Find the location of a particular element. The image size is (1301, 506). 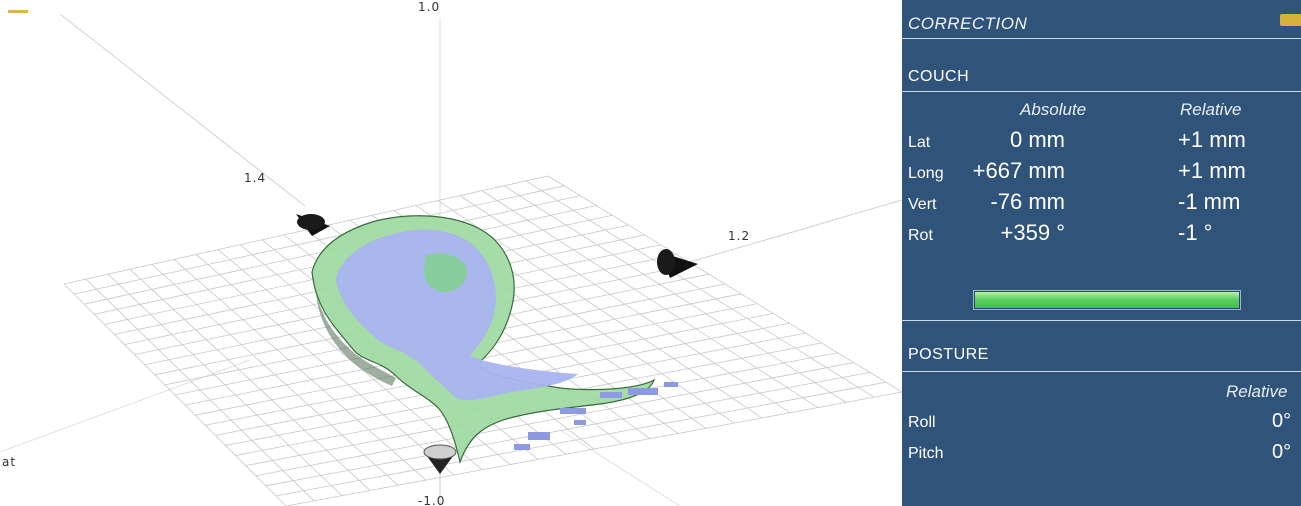

progress-fill is located at coordinates (1107, 300).